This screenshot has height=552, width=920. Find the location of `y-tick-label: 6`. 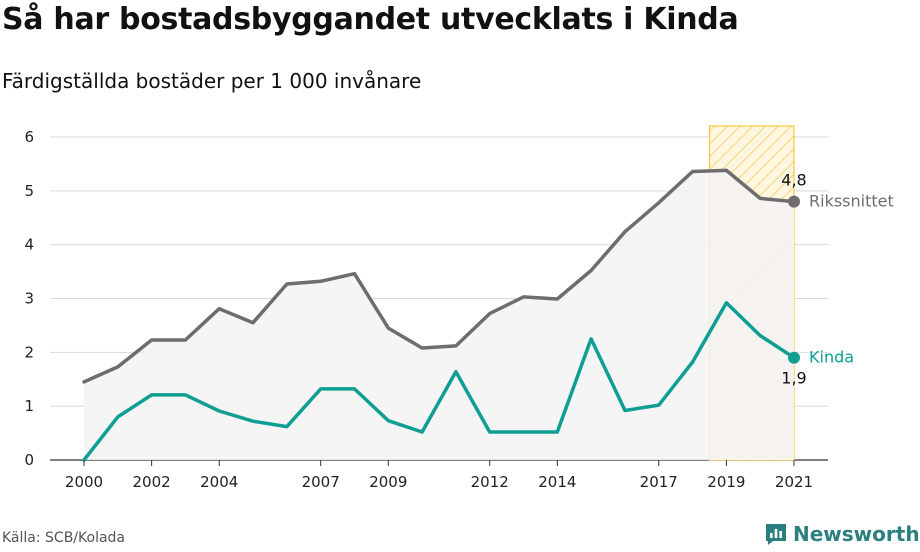

y-tick-label: 6 is located at coordinates (29, 137).